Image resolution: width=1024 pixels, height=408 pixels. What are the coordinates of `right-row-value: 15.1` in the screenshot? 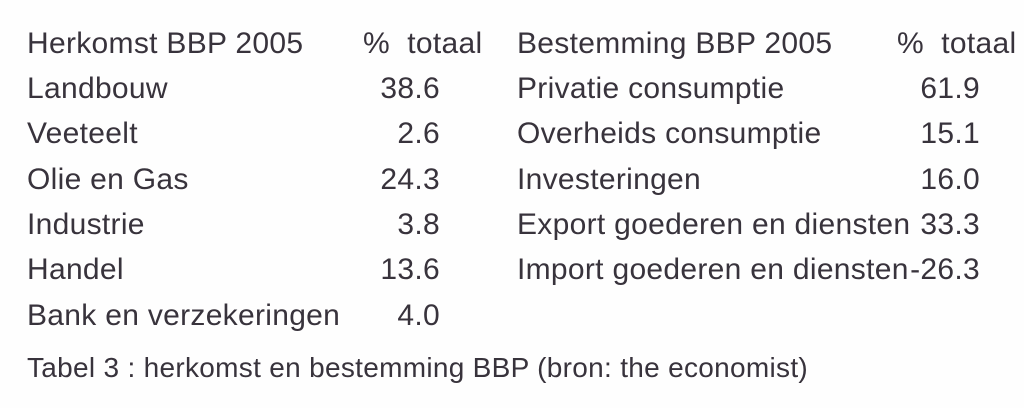 It's located at (950, 133).